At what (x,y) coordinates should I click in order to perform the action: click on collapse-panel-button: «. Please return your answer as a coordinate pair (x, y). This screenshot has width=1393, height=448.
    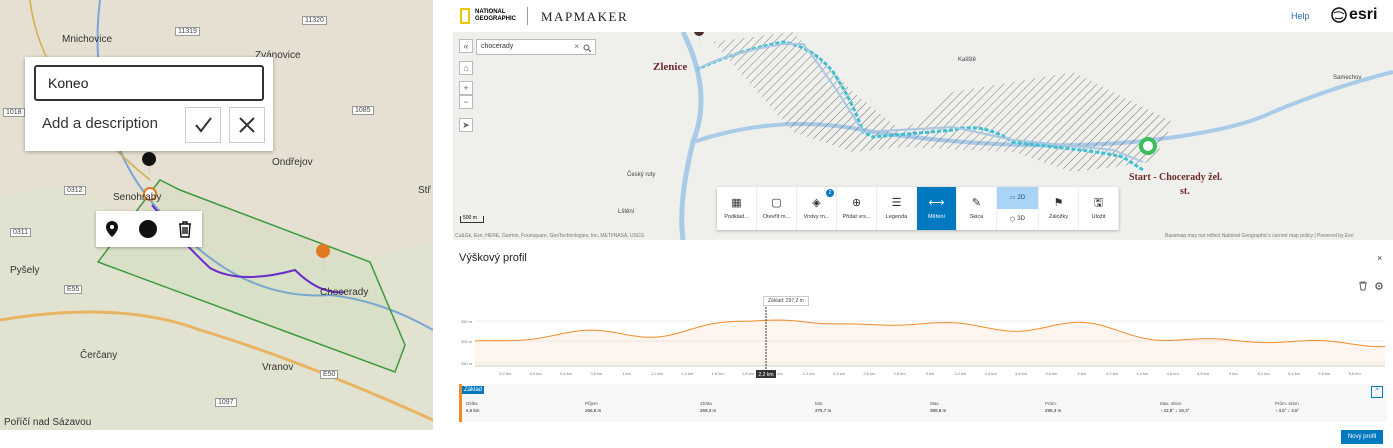
    Looking at the image, I should click on (466, 46).